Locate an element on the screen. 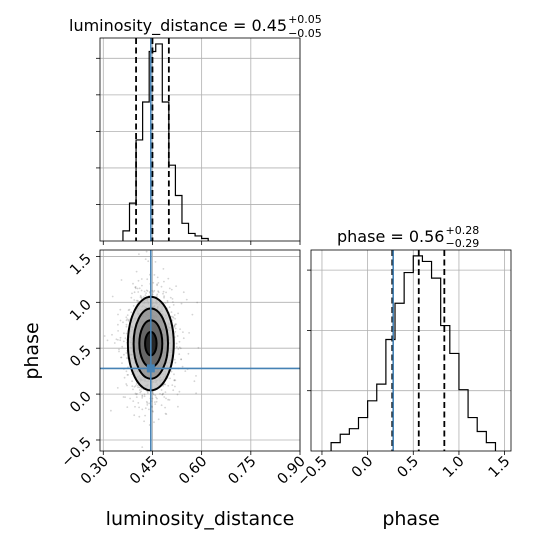 This screenshot has width=550, height=550. phase-hist-grid is located at coordinates (411, 350).